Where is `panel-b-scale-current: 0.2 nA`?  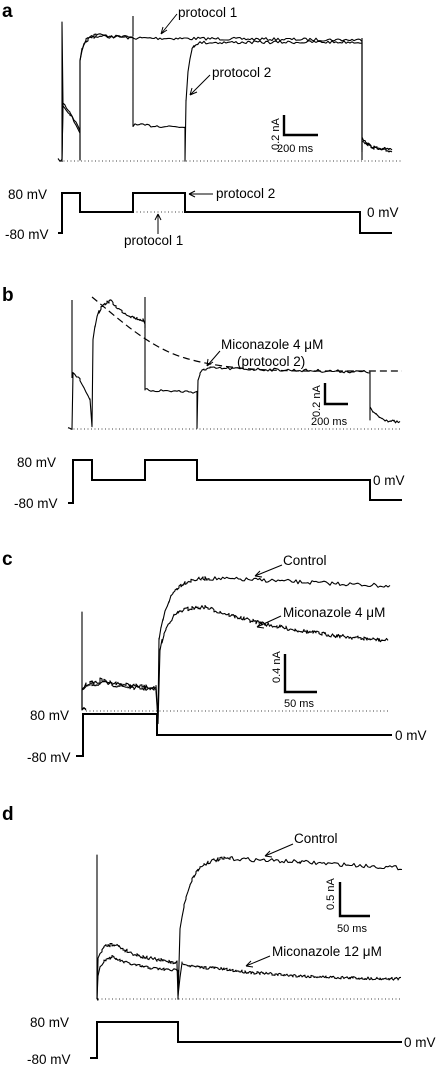
panel-b-scale-current: 0.2 nA is located at coordinates (317, 401).